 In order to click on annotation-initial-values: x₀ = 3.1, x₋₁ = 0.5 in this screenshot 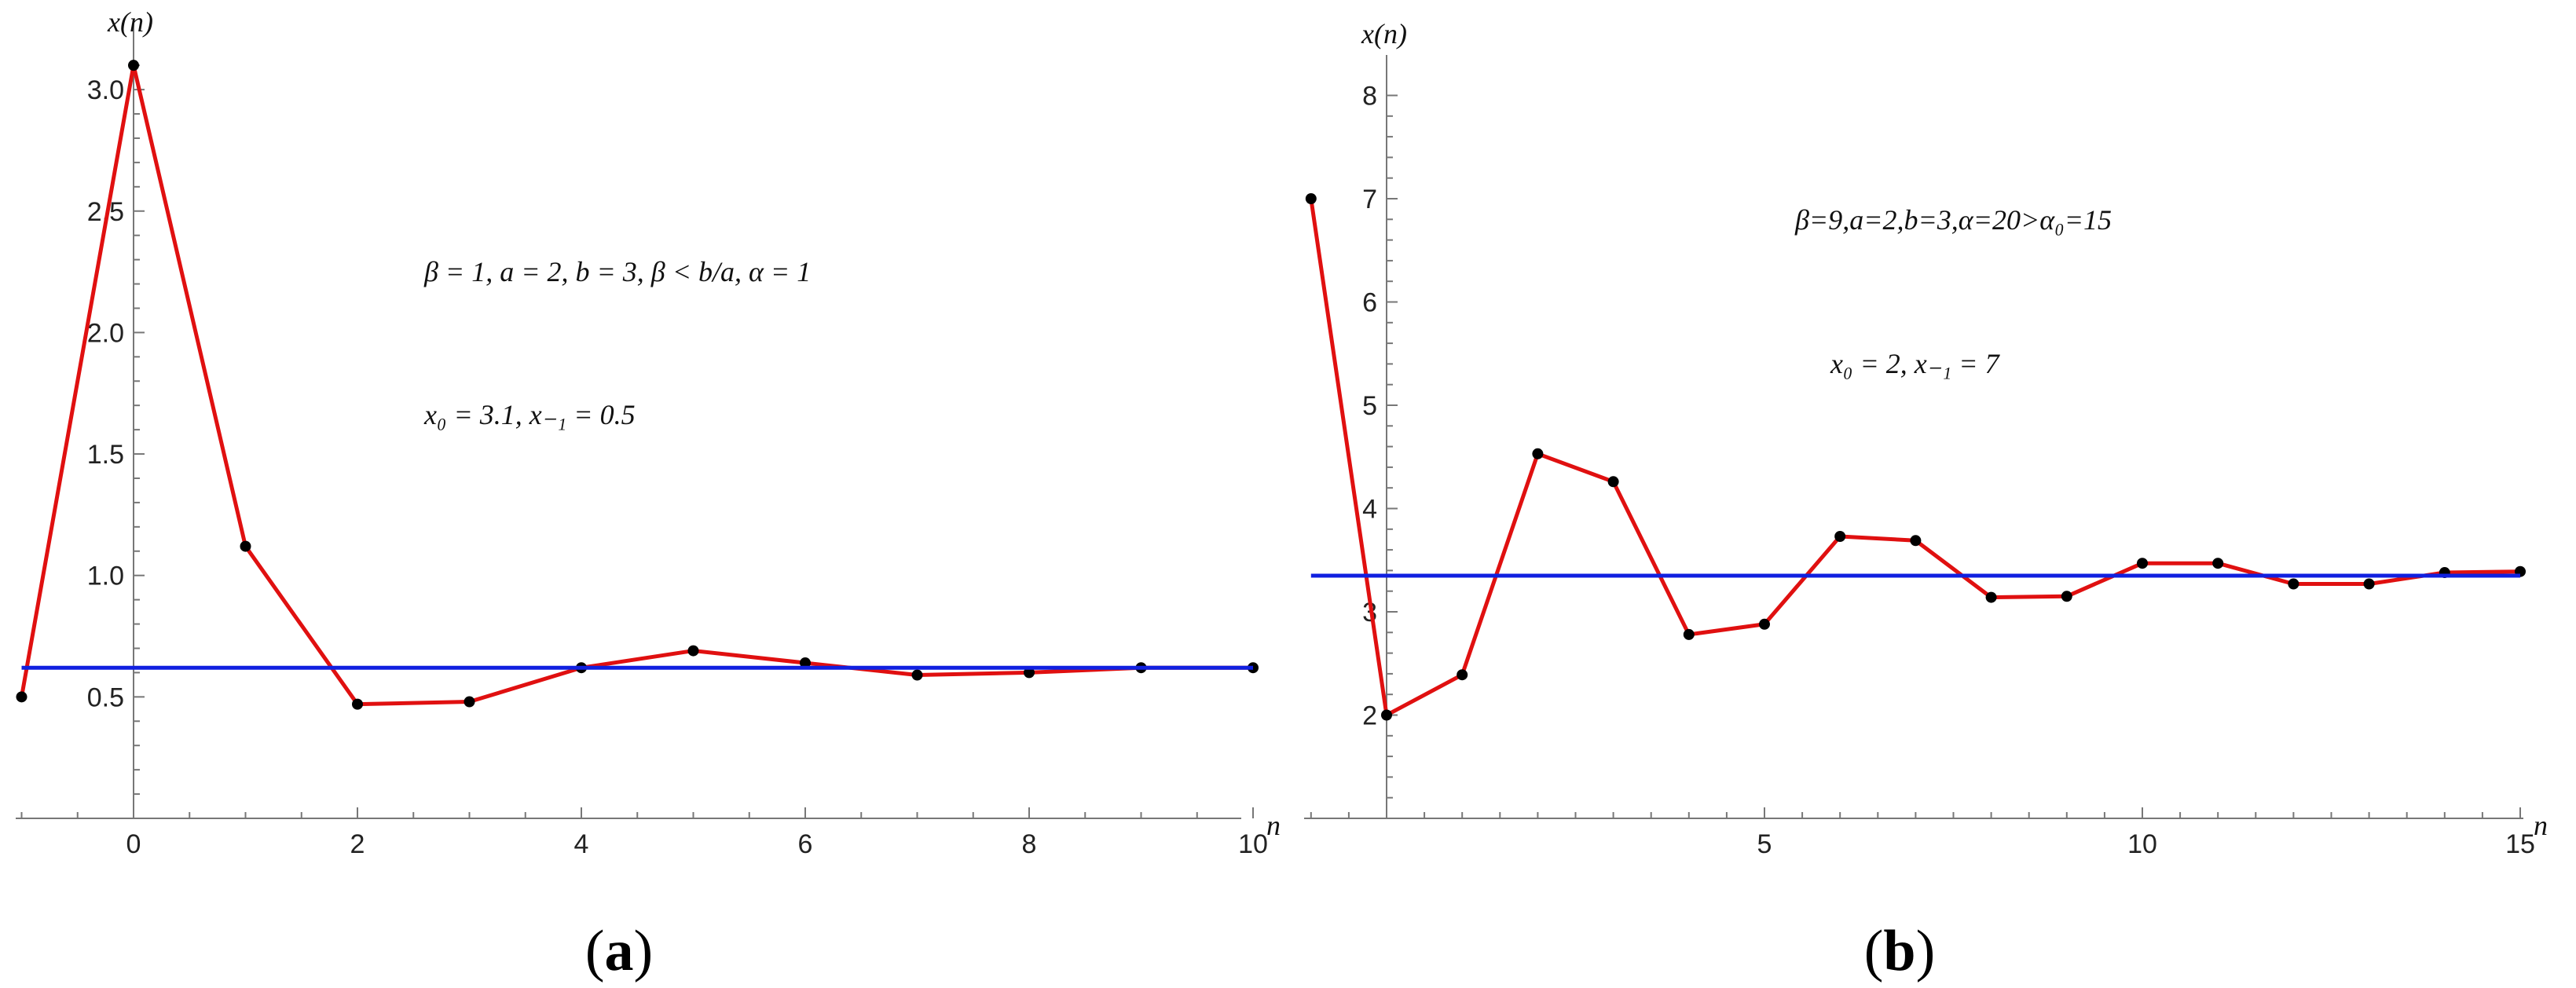, I will do `click(529, 414)`.